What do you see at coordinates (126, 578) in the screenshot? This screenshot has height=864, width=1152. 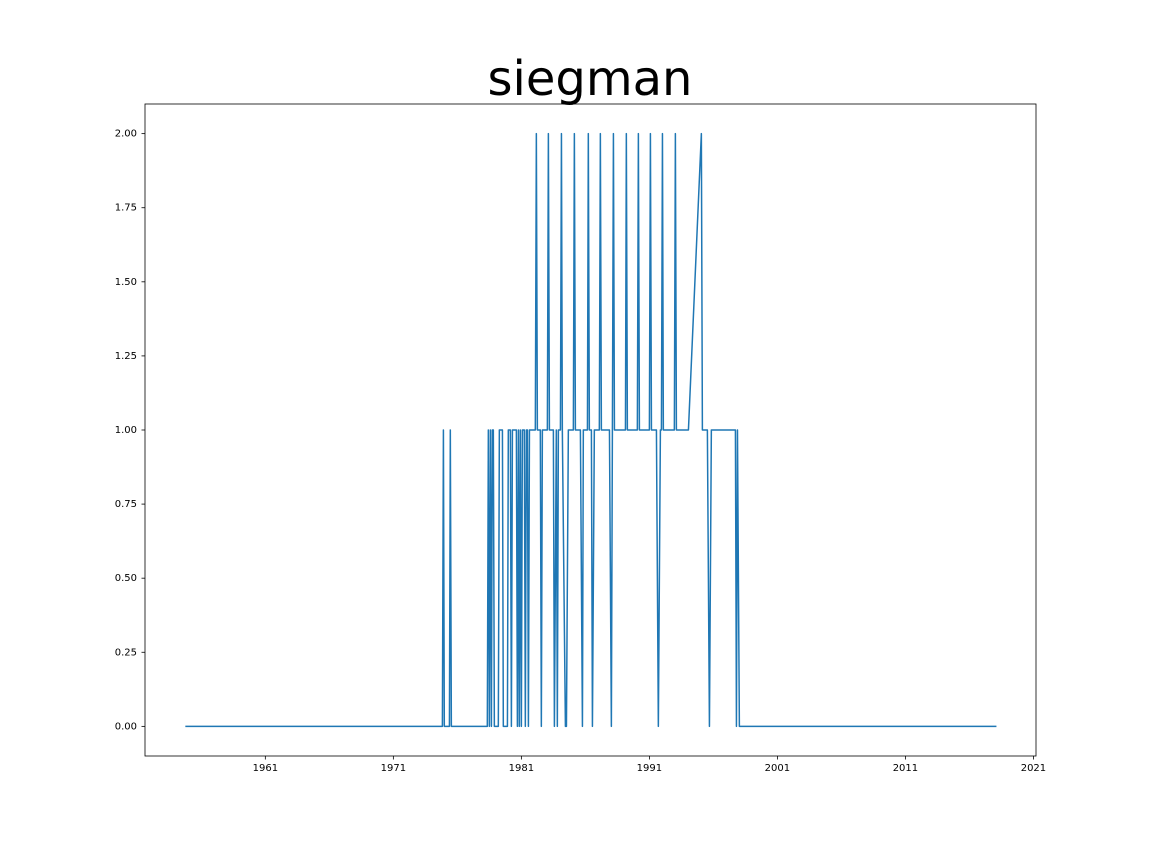 I see `y-tick-label: 0.50` at bounding box center [126, 578].